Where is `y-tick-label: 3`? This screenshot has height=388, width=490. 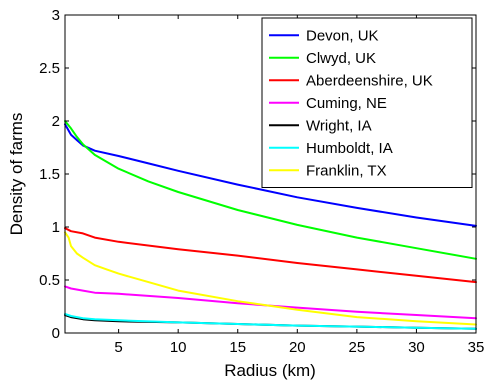 y-tick-label: 3 is located at coordinates (56, 15).